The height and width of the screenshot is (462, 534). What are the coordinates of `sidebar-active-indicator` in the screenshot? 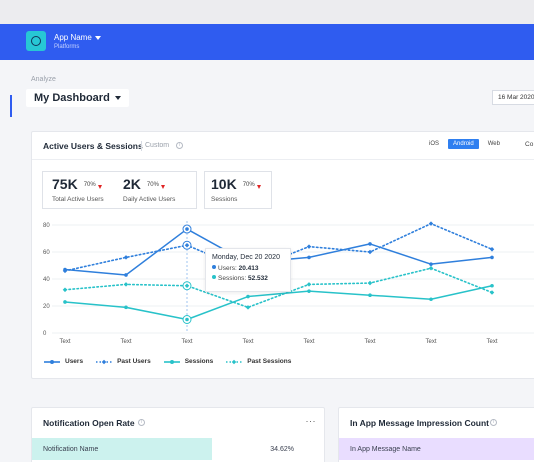 It's located at (11, 106).